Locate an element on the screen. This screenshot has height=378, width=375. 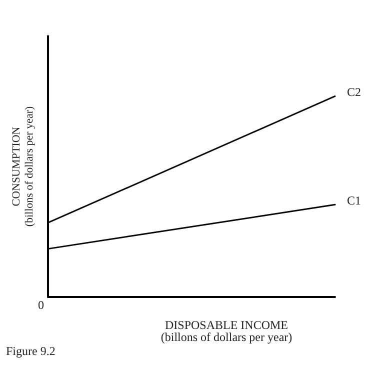
y-axis-title: CONSUMPTION (billons of dollars per year) is located at coordinates (23, 166).